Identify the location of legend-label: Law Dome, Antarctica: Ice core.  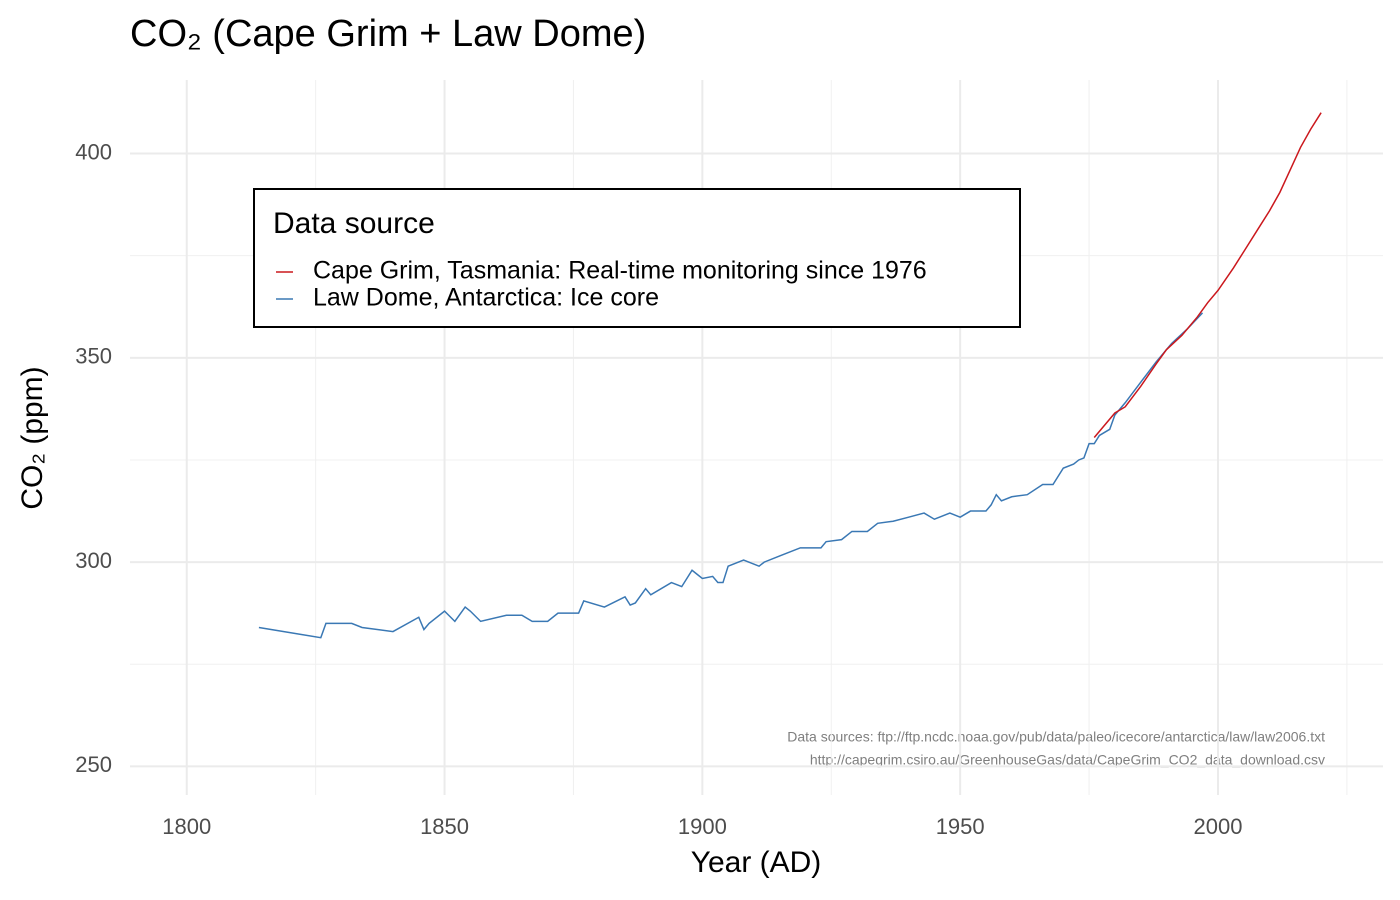
(486, 298).